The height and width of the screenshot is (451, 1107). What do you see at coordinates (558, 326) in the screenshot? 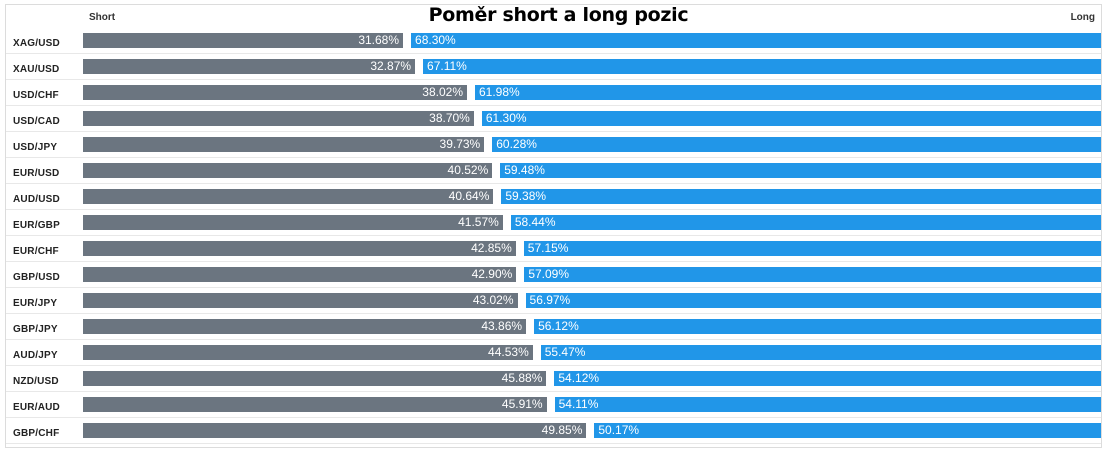
I see `long-value-label: 56.12%` at bounding box center [558, 326].